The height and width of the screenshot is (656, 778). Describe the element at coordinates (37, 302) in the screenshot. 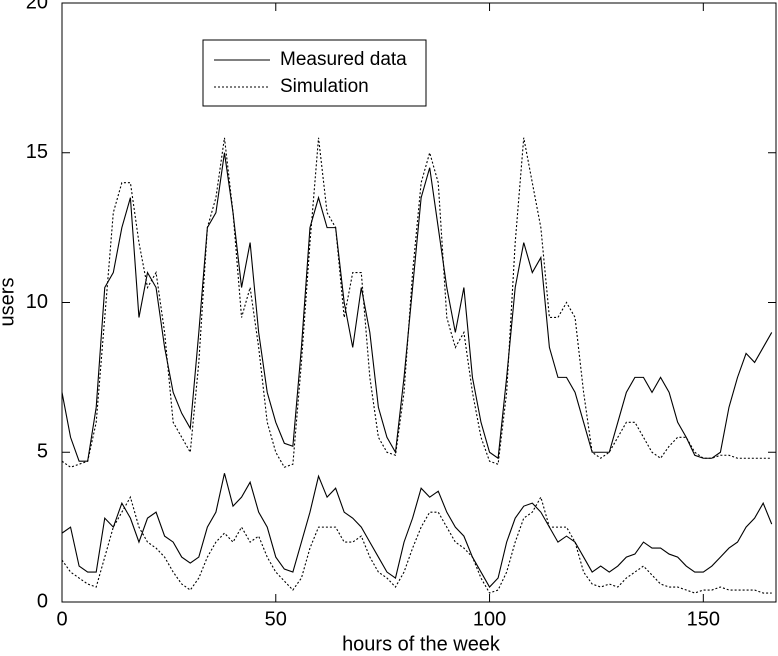

I see `y-tick-label: 10` at that location.